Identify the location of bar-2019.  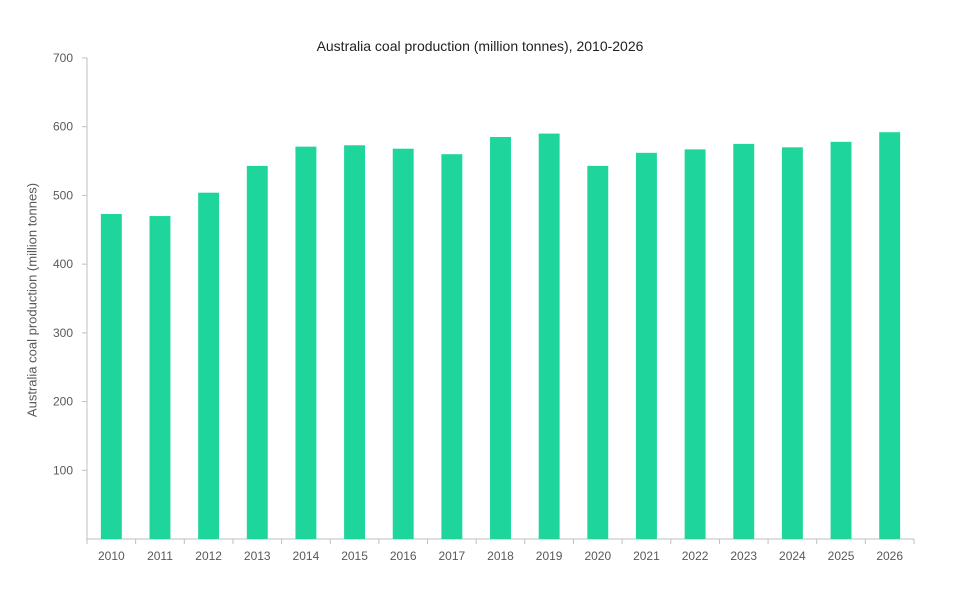
(549, 336).